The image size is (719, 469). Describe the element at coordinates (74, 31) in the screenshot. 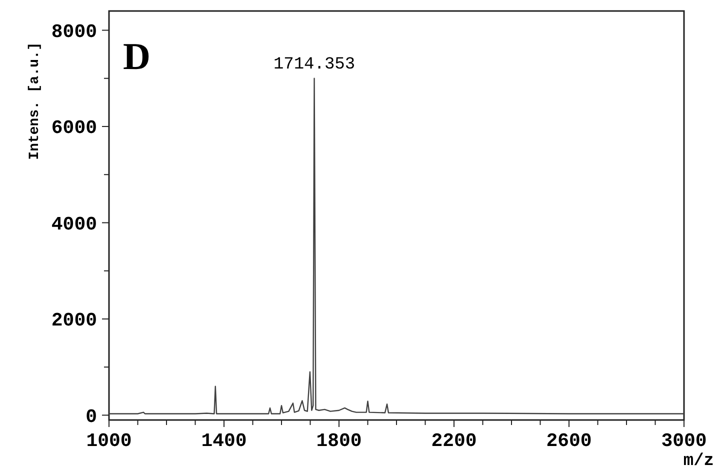

I see `y-tick-label: 8000` at that location.